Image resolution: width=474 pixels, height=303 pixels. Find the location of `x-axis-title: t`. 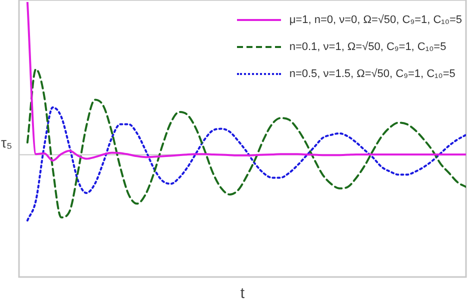

x-axis-title: t is located at coordinates (243, 293).